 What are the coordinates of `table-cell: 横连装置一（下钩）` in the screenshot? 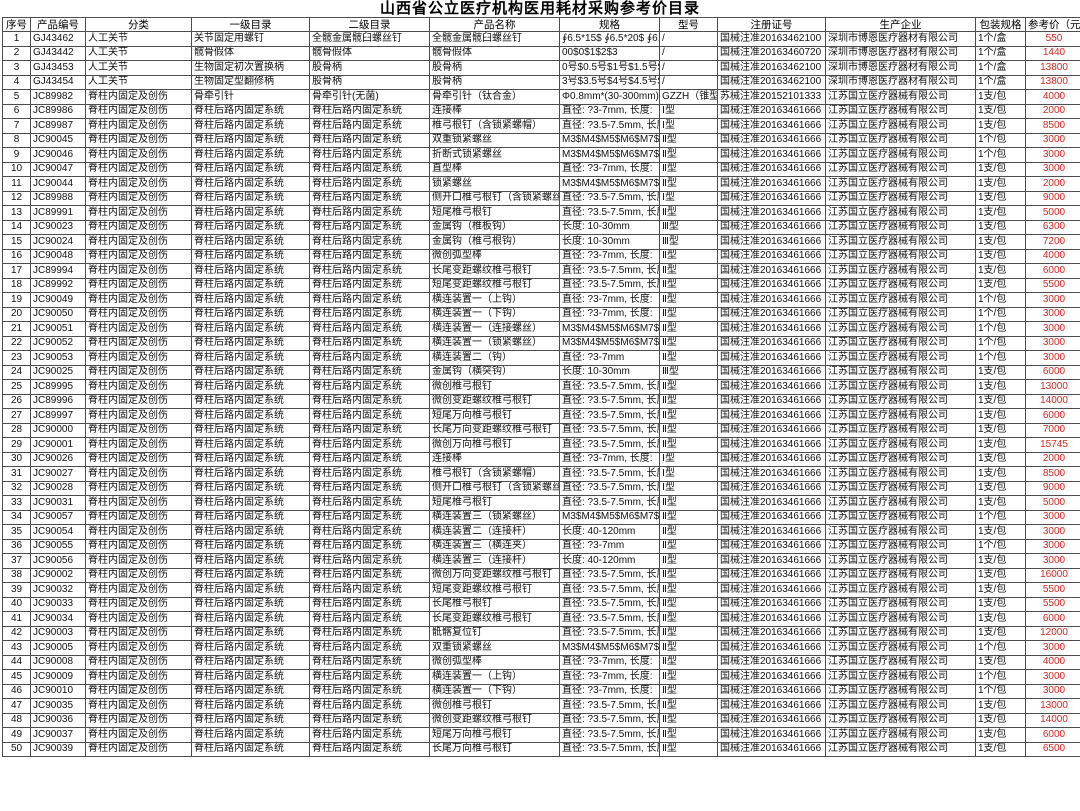 It's located at (494, 691).